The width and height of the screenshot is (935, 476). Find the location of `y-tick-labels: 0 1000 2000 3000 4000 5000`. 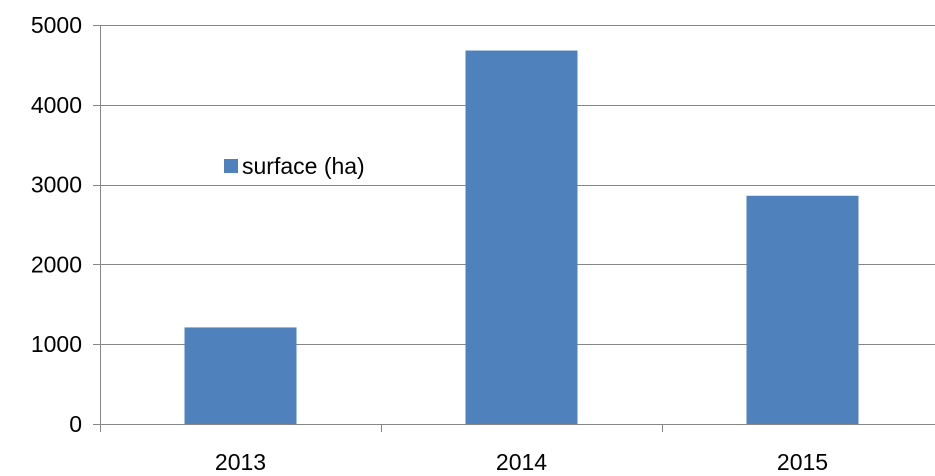

y-tick-labels: 0 1000 2000 3000 4000 5000 is located at coordinates (56, 224).